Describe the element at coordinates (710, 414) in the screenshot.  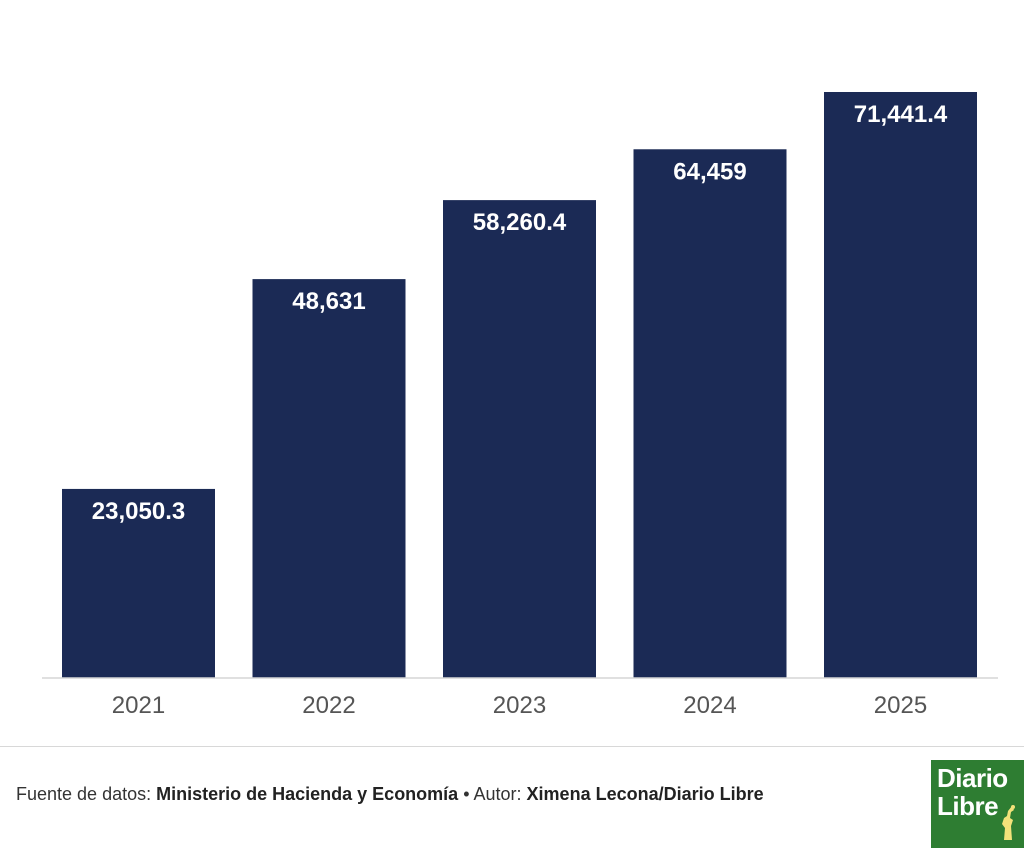
I see `bar-2024` at that location.